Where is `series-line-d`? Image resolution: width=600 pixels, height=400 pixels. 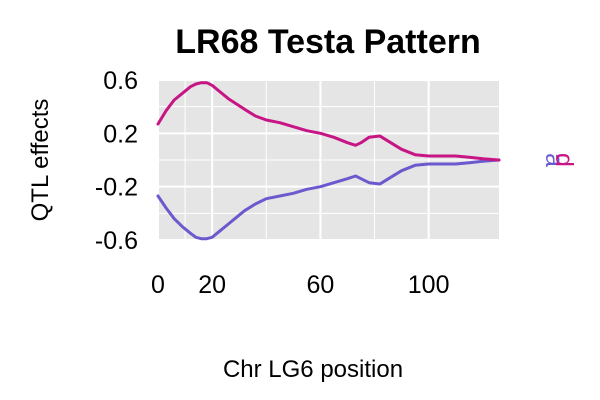 series-line-d is located at coordinates (328, 121).